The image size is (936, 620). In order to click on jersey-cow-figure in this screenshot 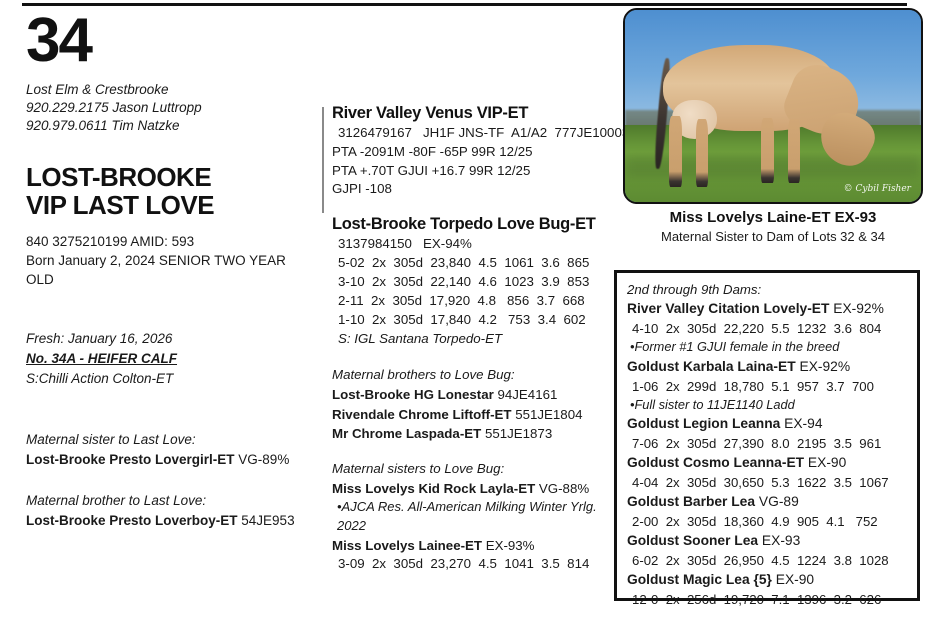, I will do `click(773, 106)`.